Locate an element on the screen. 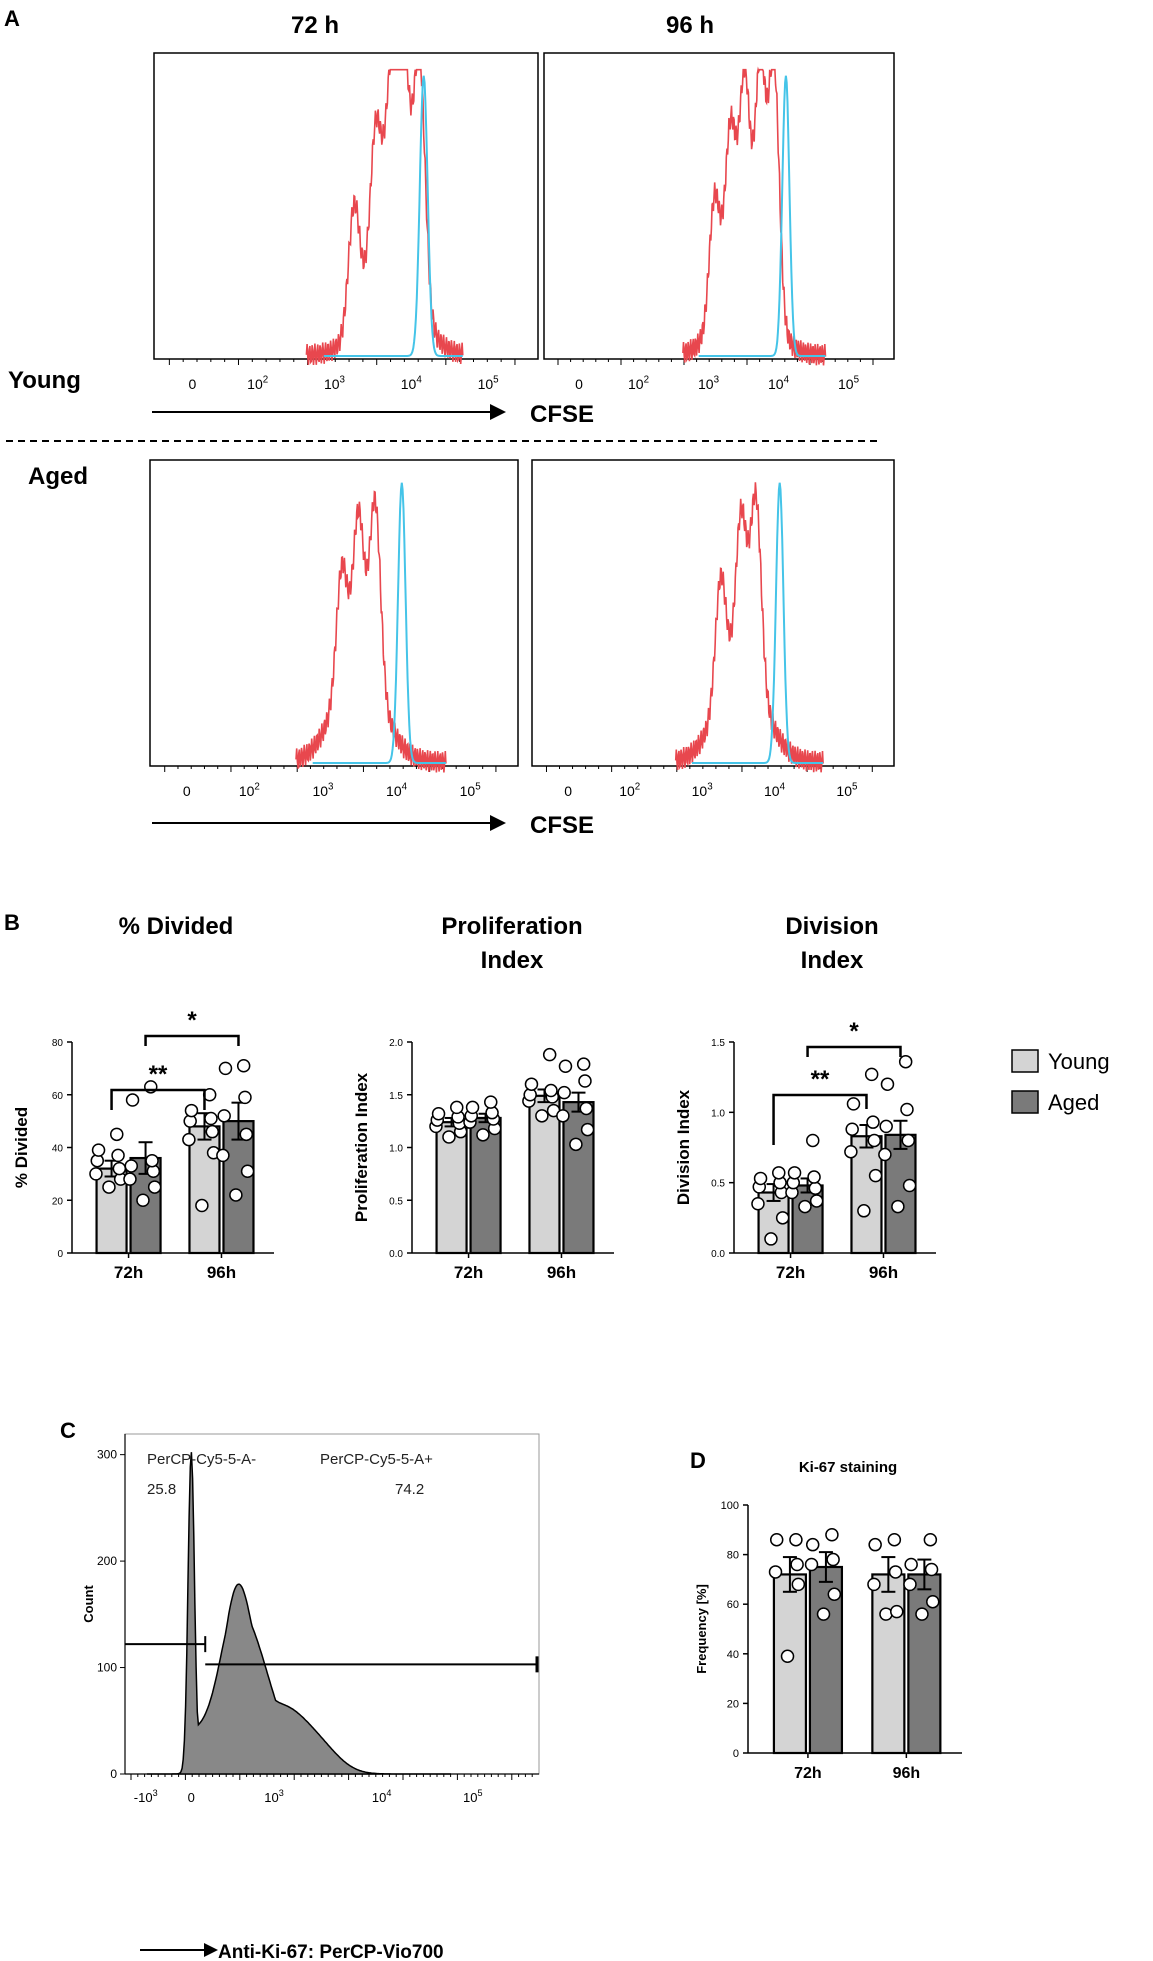 Image resolution: width=1153 pixels, height=1961 pixels. y-axis-label: Proliferation Index is located at coordinates (361, 1147).